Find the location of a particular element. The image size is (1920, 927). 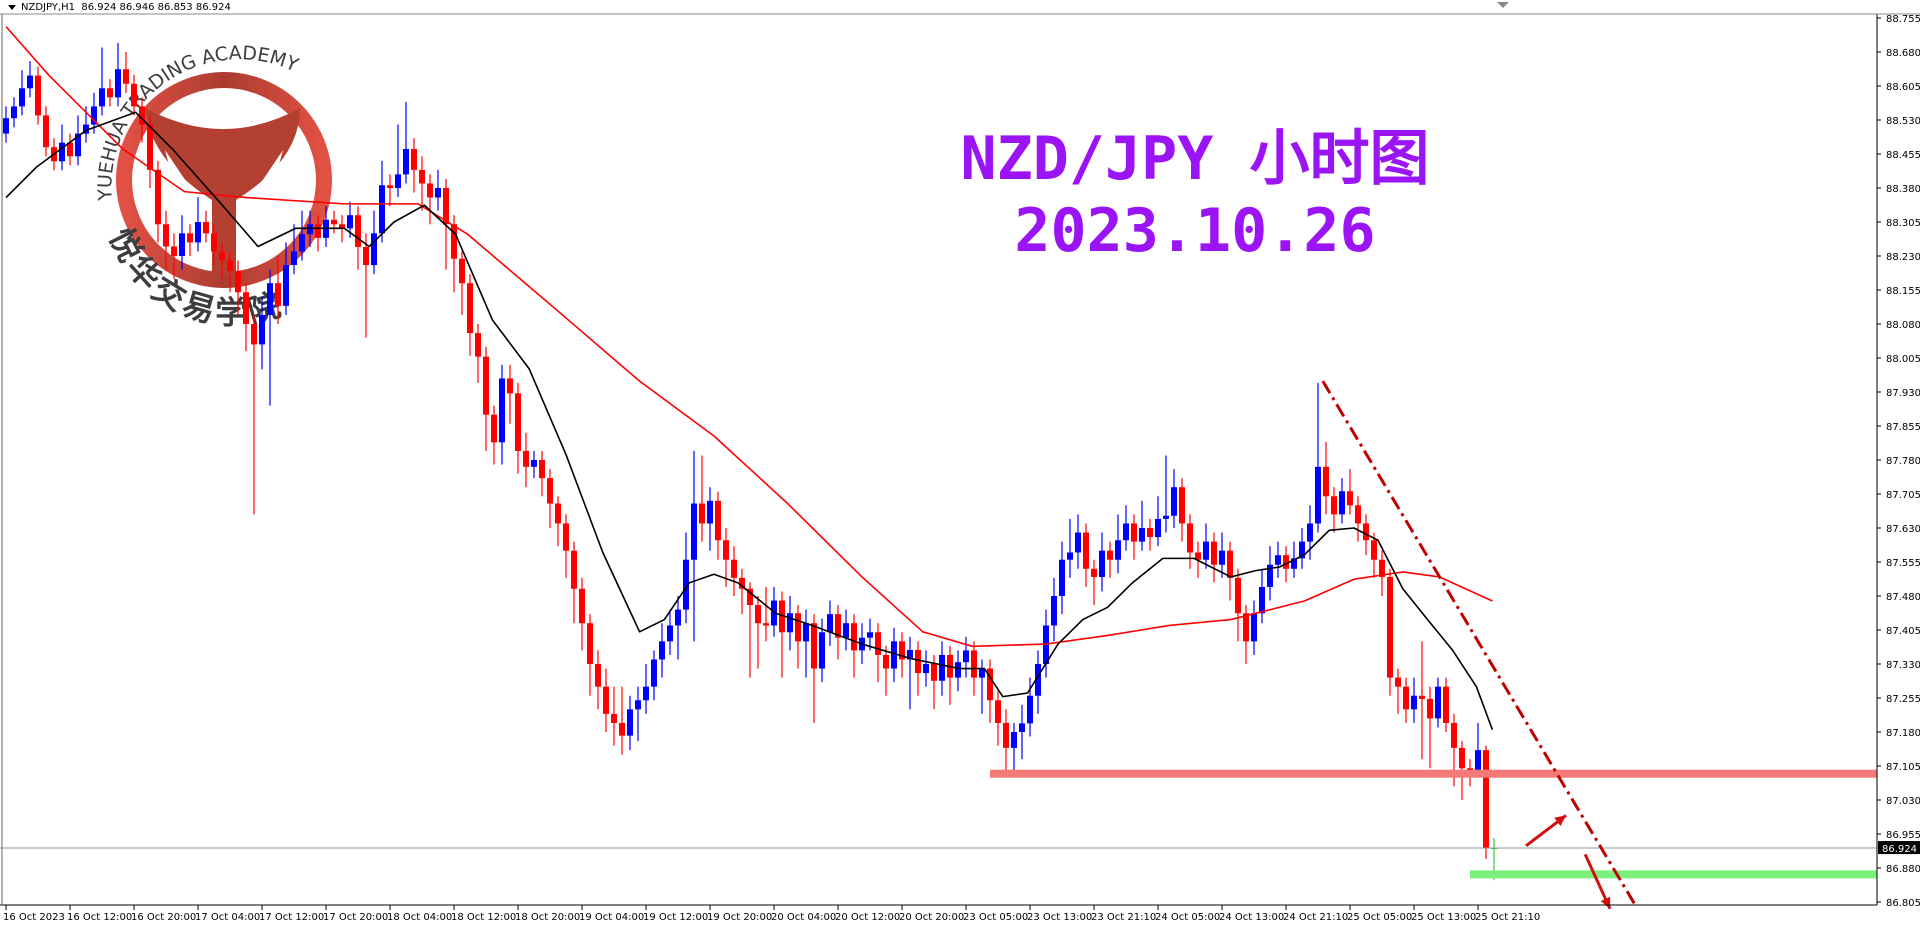

chart-header: NZDJPY,H1 86.924 86.946 86.853 86.924 is located at coordinates (119, 7).